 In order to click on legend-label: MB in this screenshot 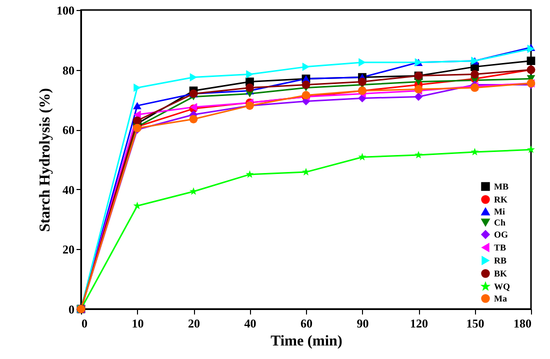, I will do `click(501, 187)`.